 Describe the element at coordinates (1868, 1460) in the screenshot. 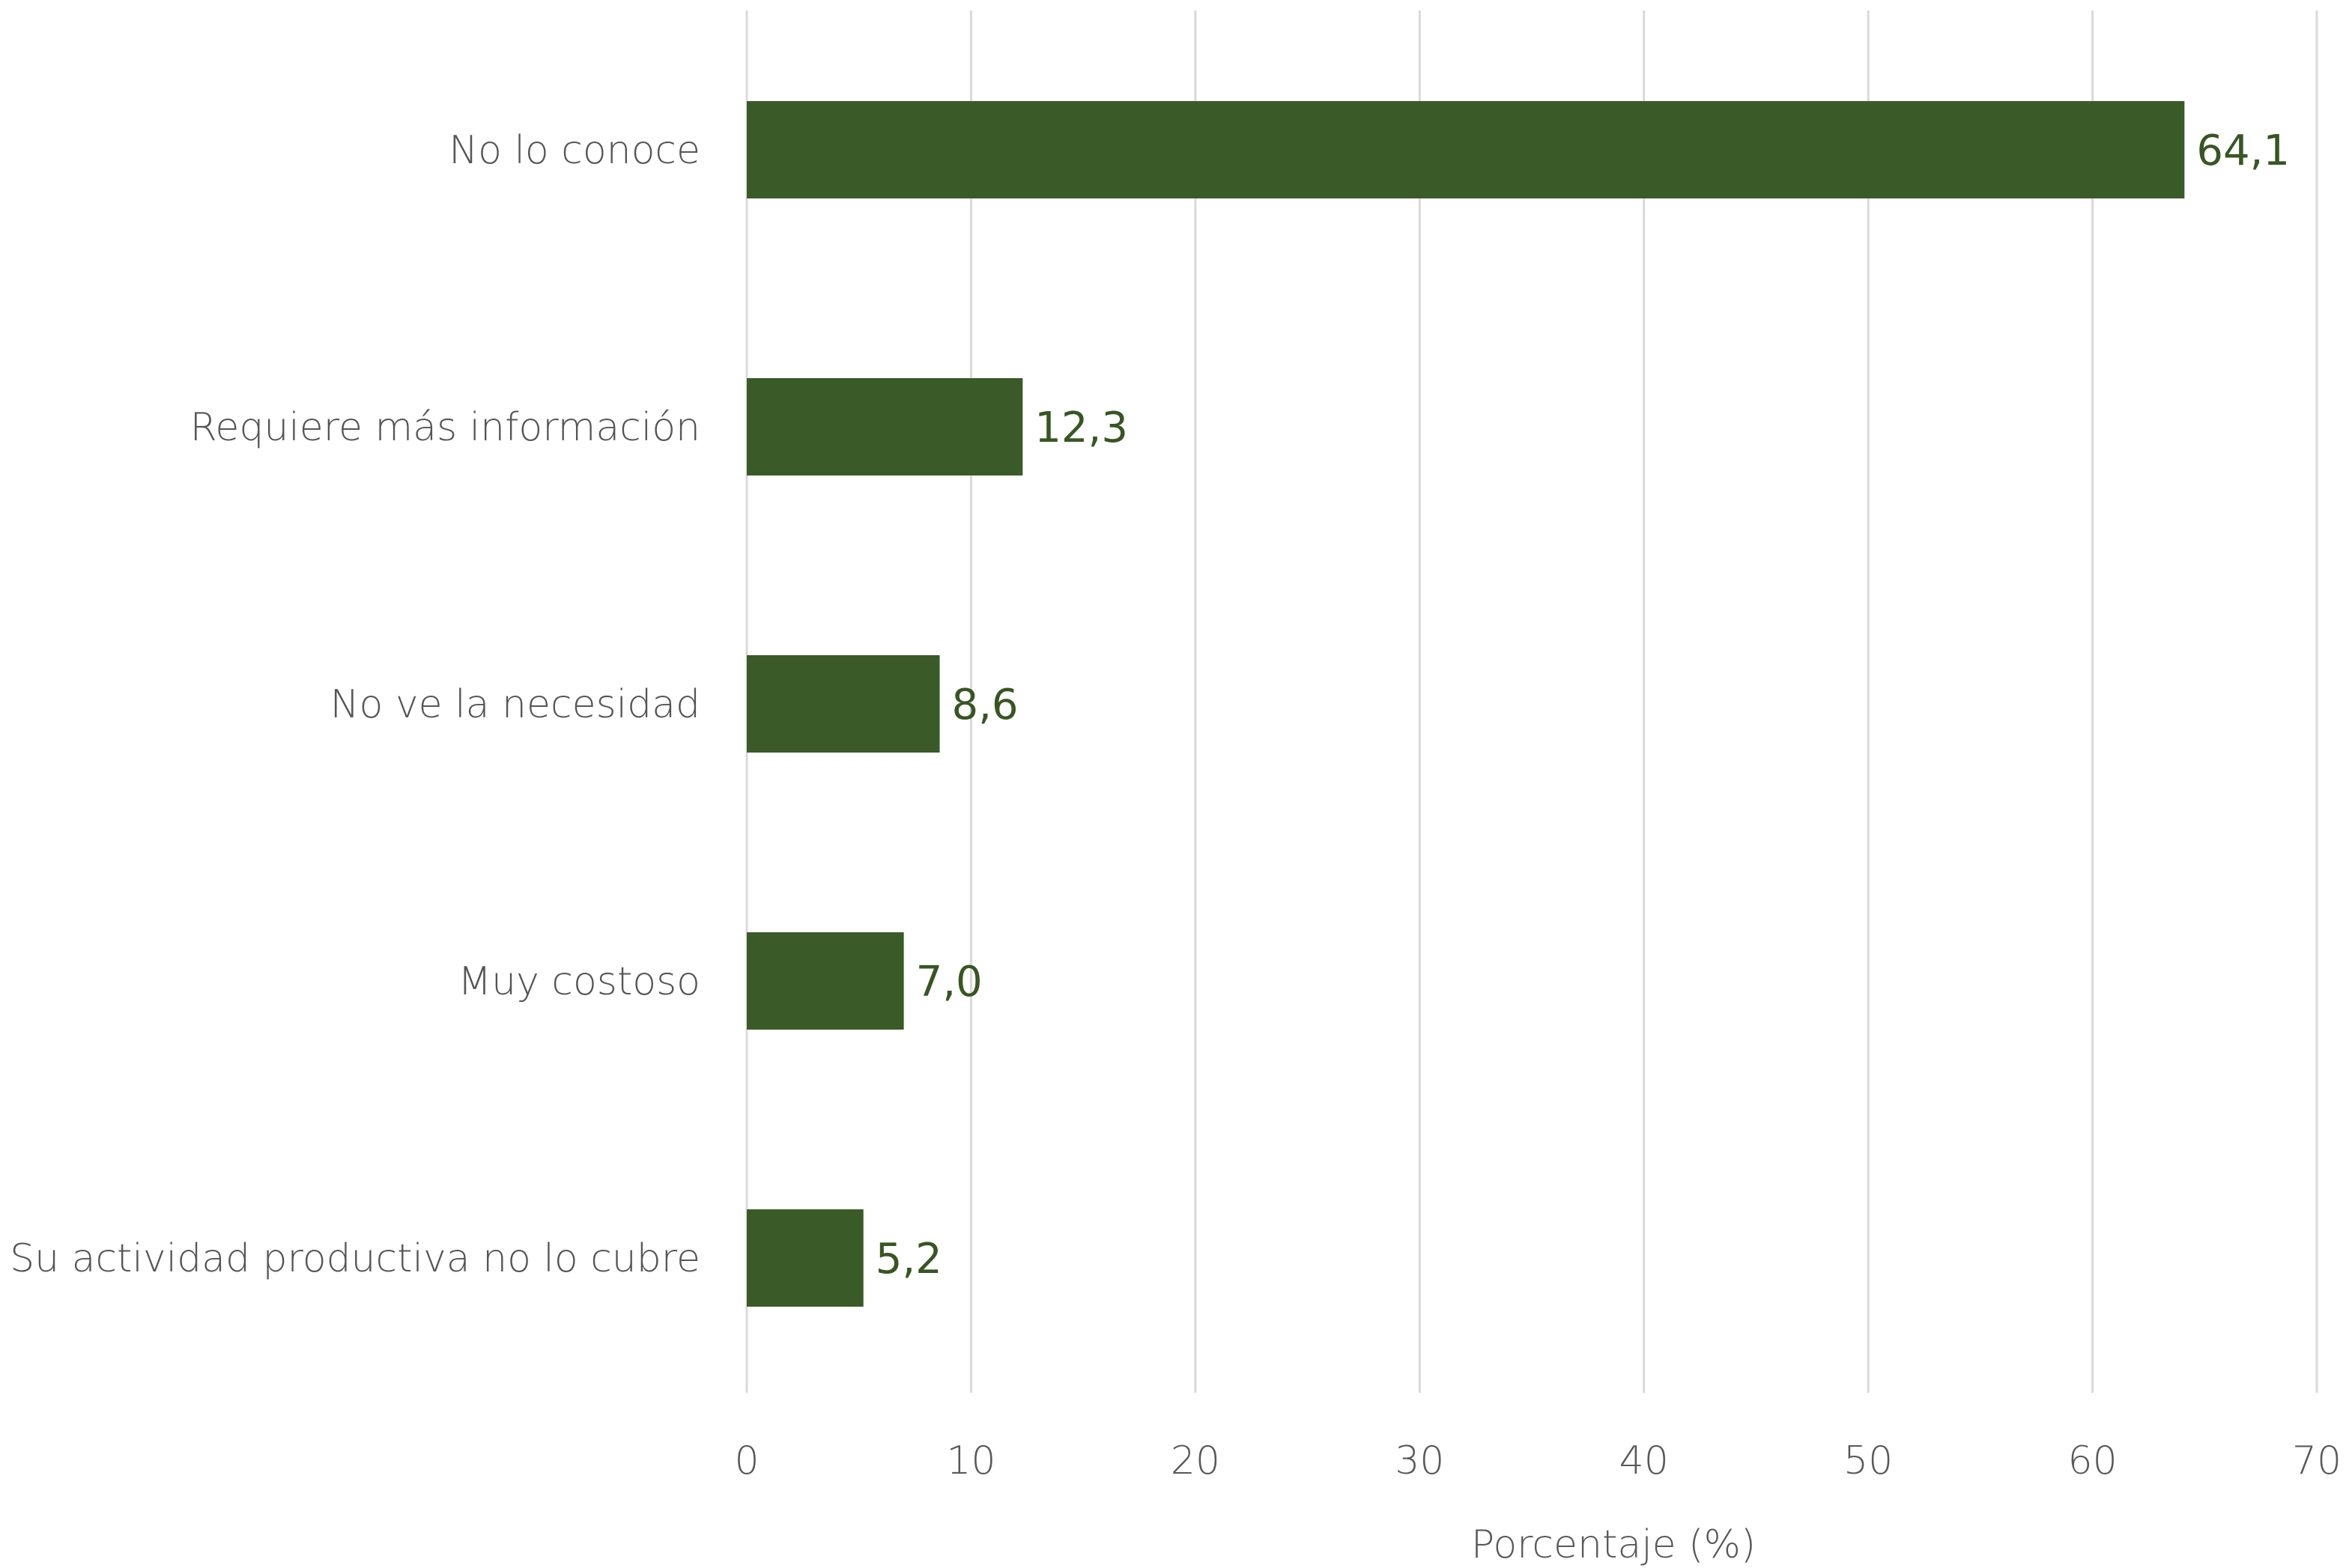

I see `x-tick-label-50: 50` at that location.